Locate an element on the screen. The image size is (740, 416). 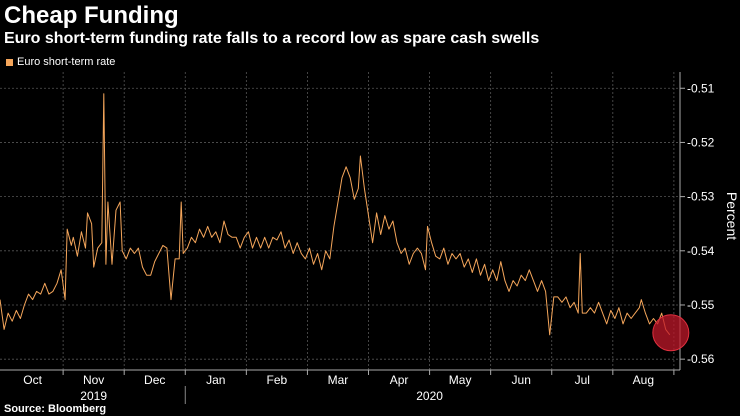
x-tick-label: Jul is located at coordinates (582, 380).